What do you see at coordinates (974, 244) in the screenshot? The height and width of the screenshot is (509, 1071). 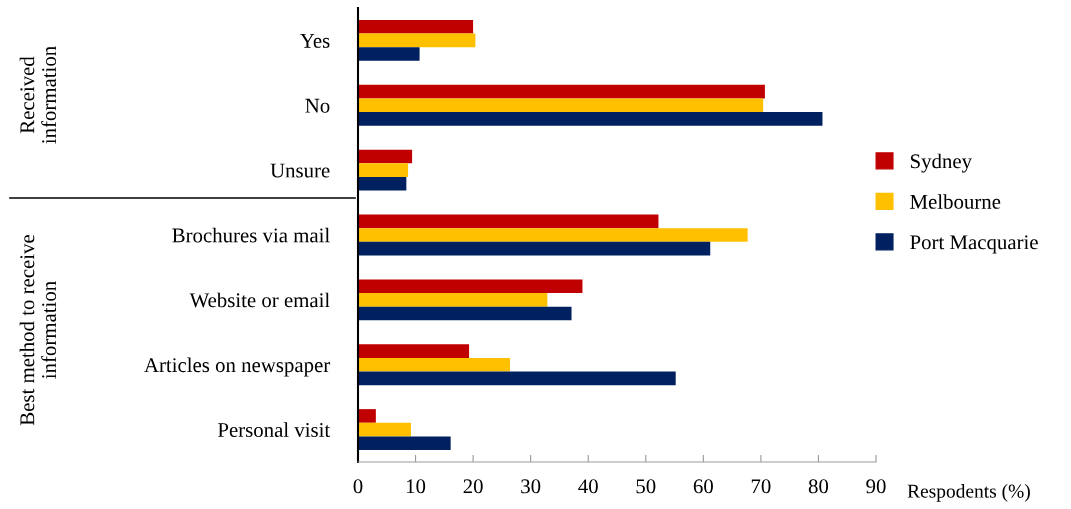 I see `legend-label: Port Macquarie` at bounding box center [974, 244].